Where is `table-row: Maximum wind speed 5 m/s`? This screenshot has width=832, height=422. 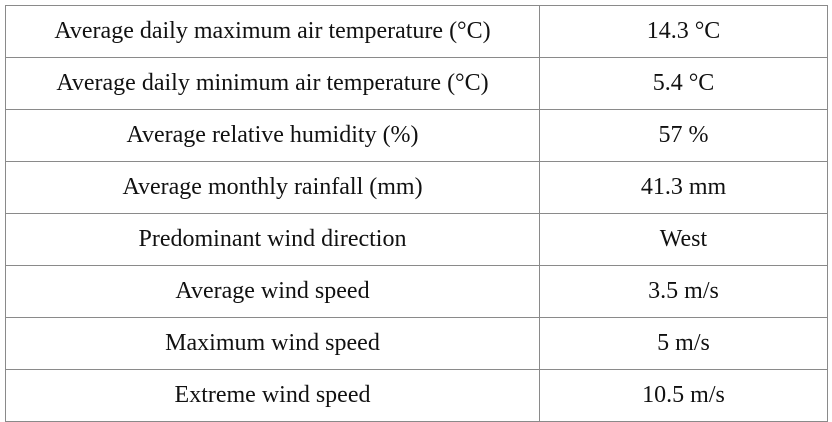
table-row: Maximum wind speed 5 m/s is located at coordinates (416, 343).